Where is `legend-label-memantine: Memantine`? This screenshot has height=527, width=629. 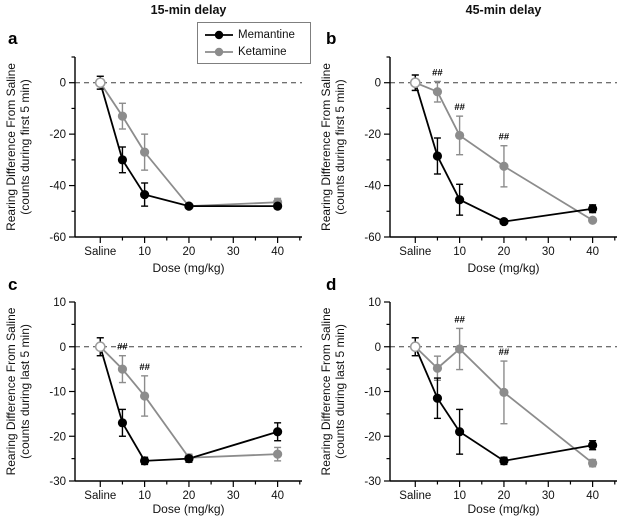
legend-label-memantine: Memantine is located at coordinates (266, 34).